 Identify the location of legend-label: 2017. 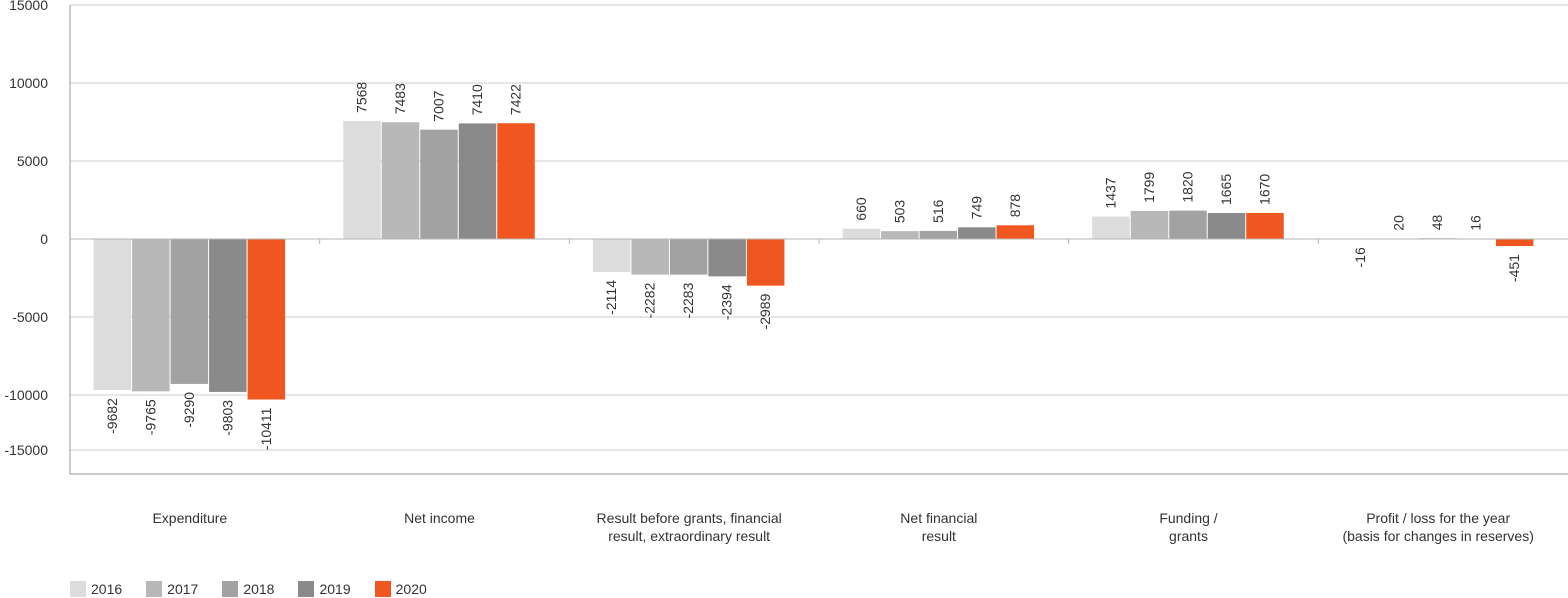
(183, 589).